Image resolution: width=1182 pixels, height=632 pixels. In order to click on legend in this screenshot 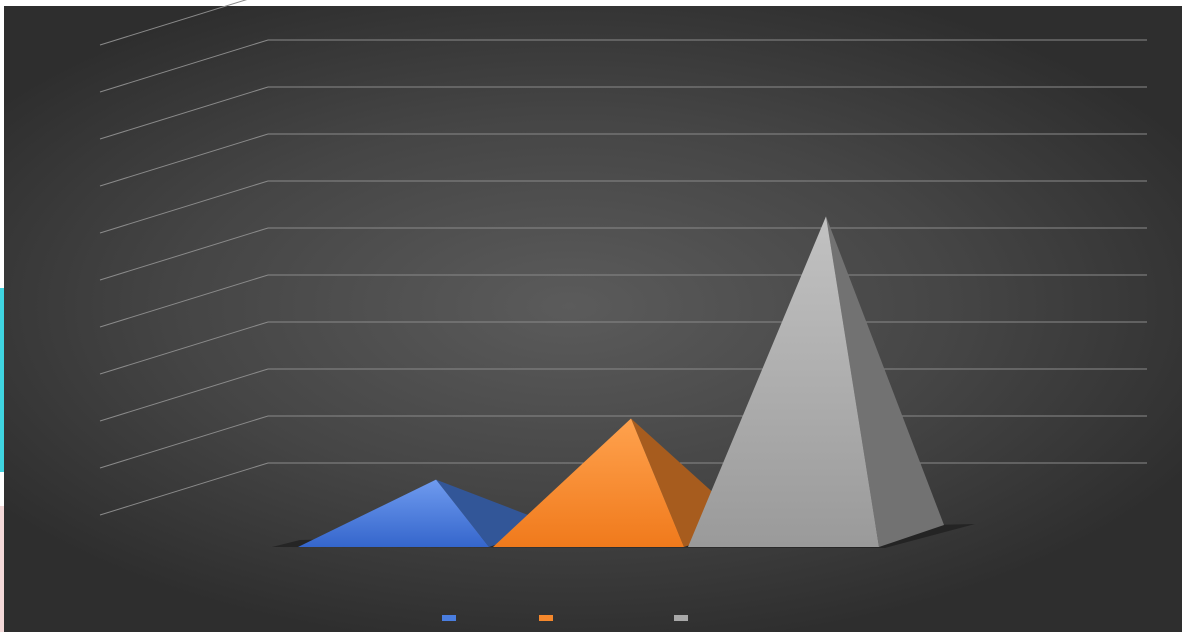, I will do `click(565, 618)`.